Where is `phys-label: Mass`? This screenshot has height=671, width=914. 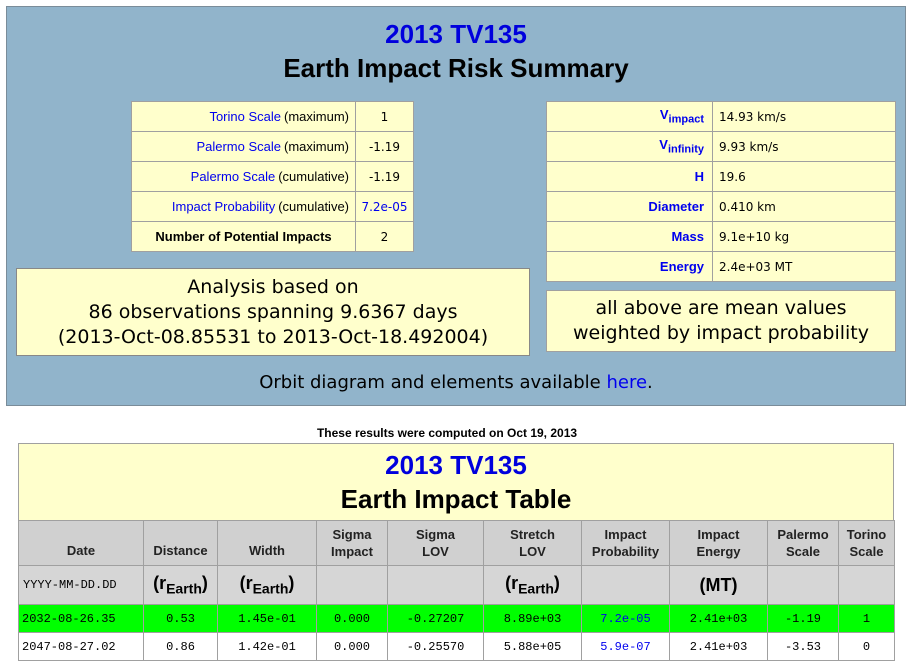 phys-label: Mass is located at coordinates (687, 236).